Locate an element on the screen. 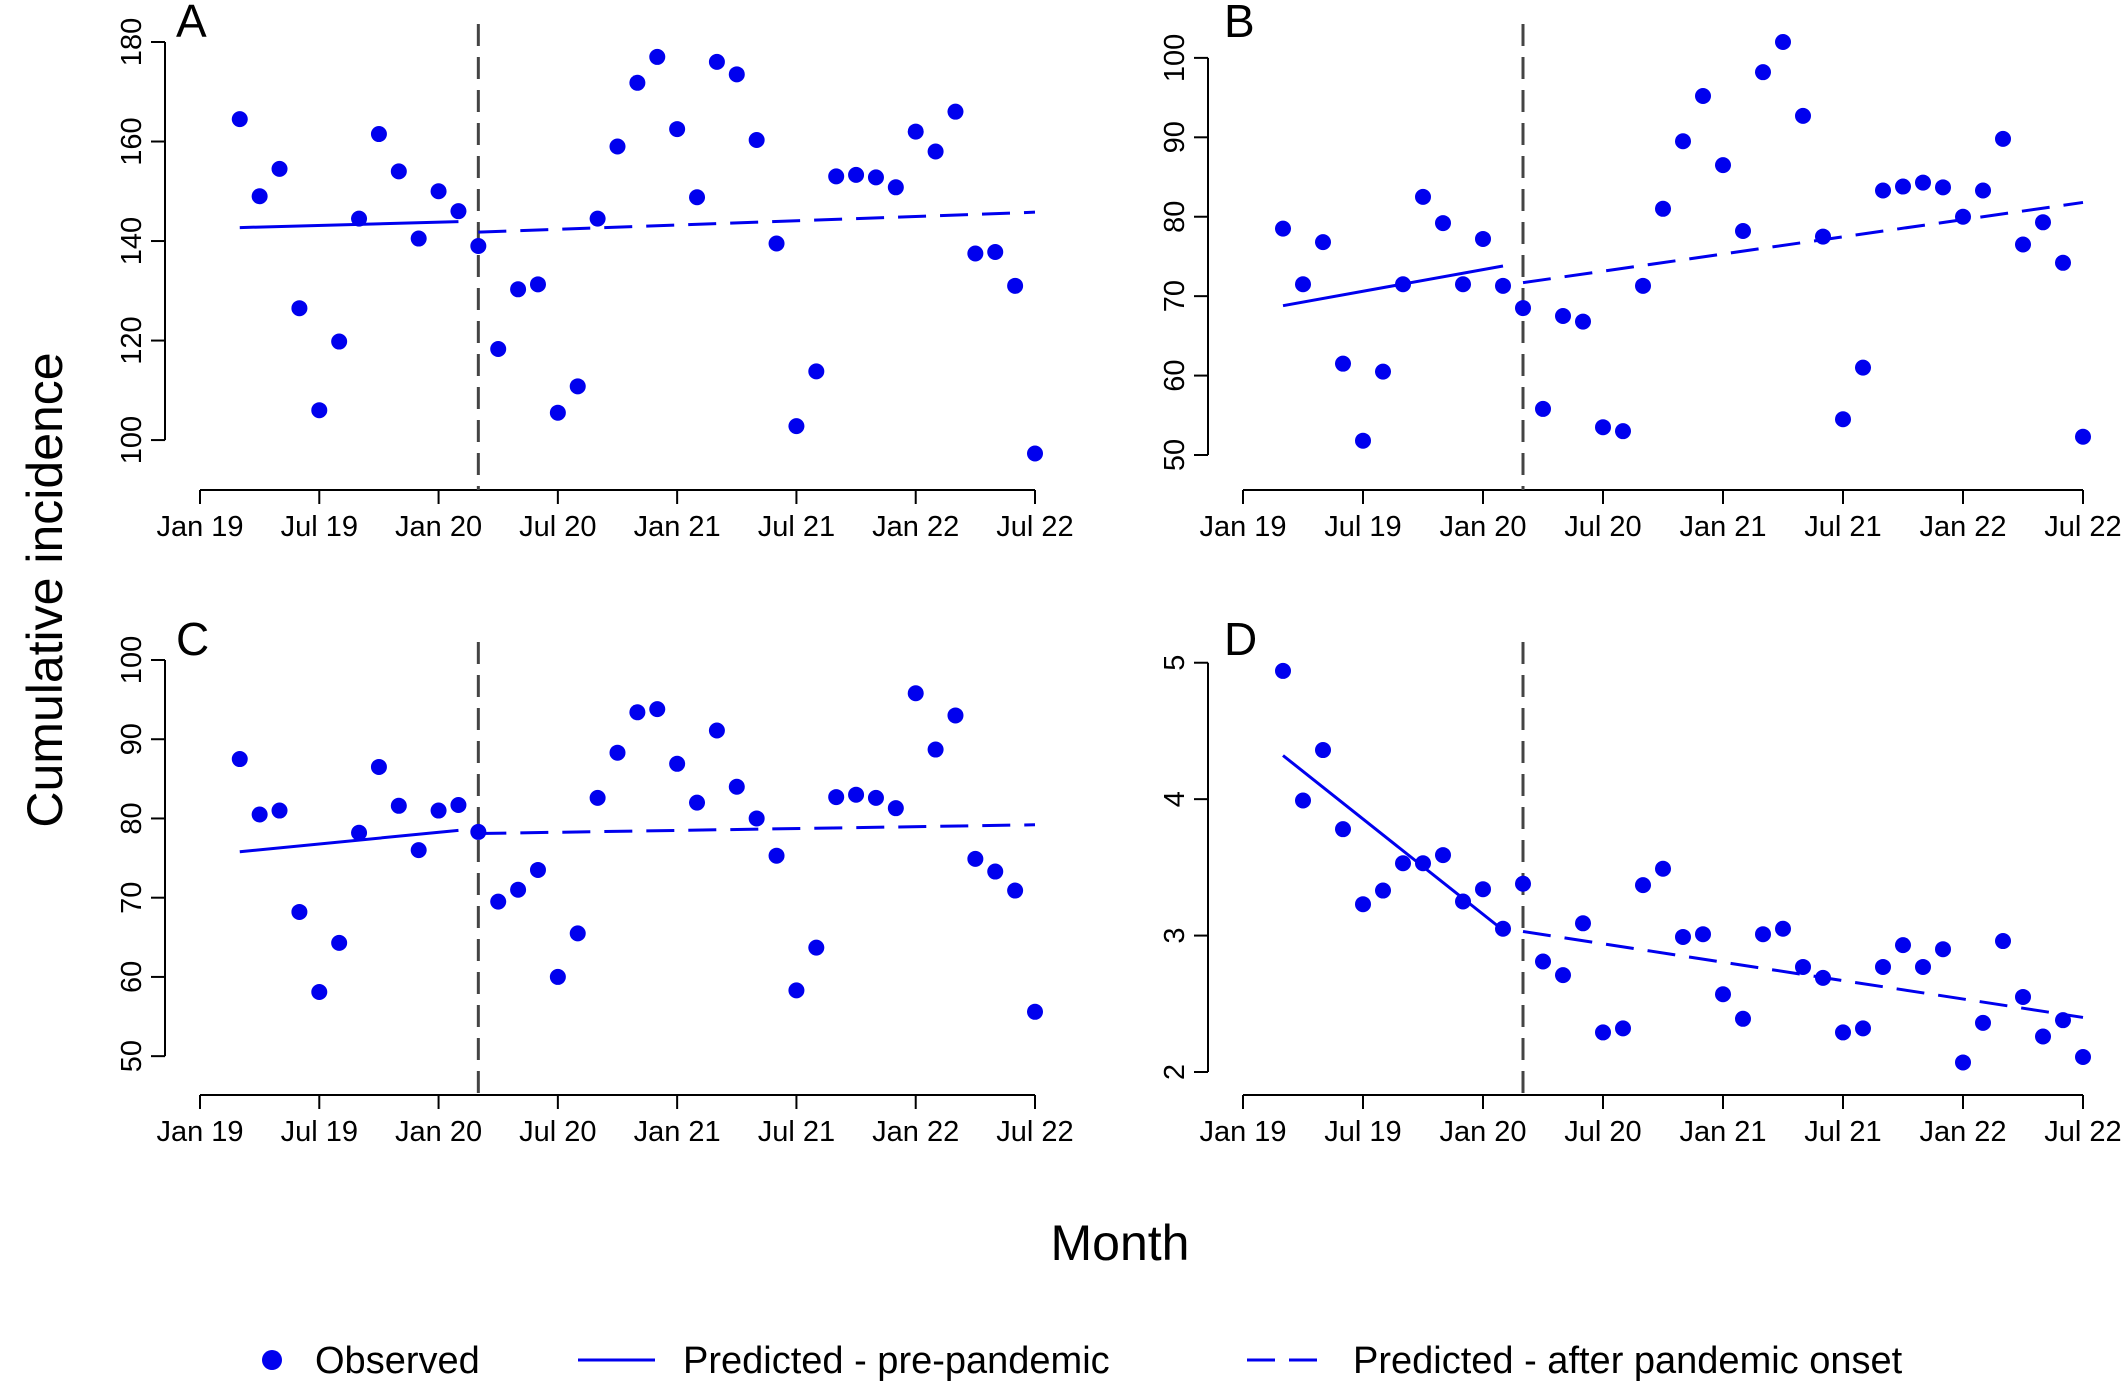 The height and width of the screenshot is (1386, 2128). x-tick-label: Jan 19 is located at coordinates (199, 527).